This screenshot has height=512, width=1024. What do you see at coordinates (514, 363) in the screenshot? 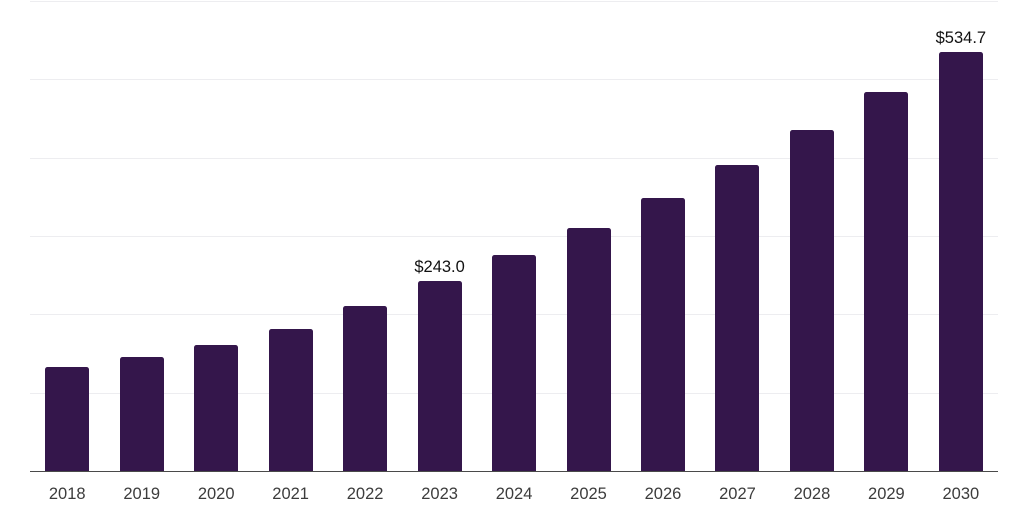
I see `bar-2024` at bounding box center [514, 363].